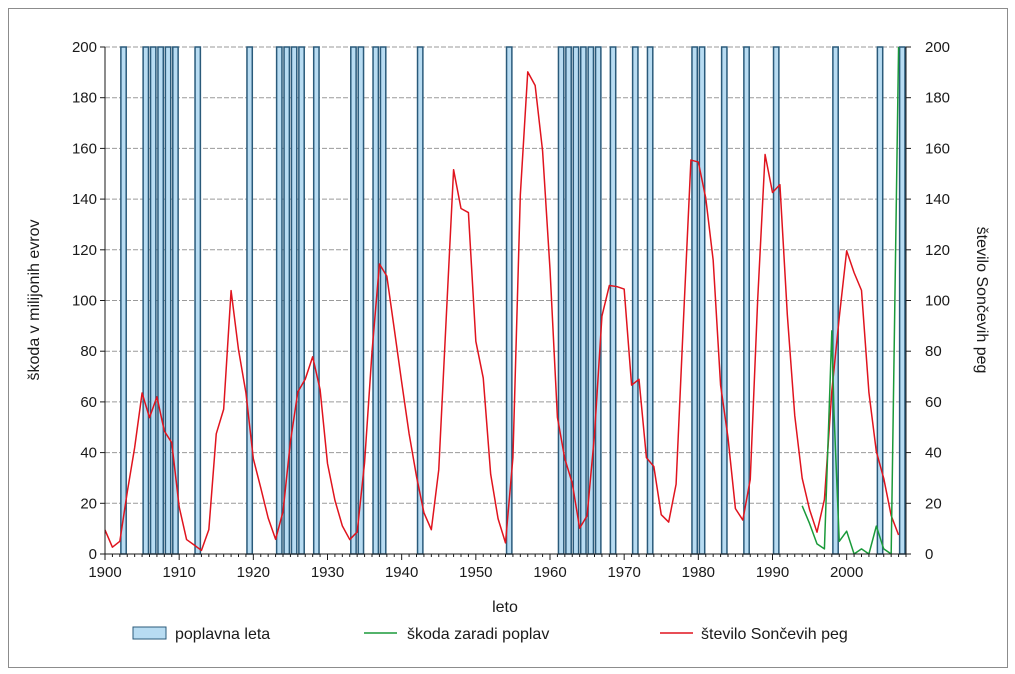 The width and height of the screenshot is (1015, 674). Describe the element at coordinates (583, 300) in the screenshot. I see `flood-year-bar-1964` at that location.